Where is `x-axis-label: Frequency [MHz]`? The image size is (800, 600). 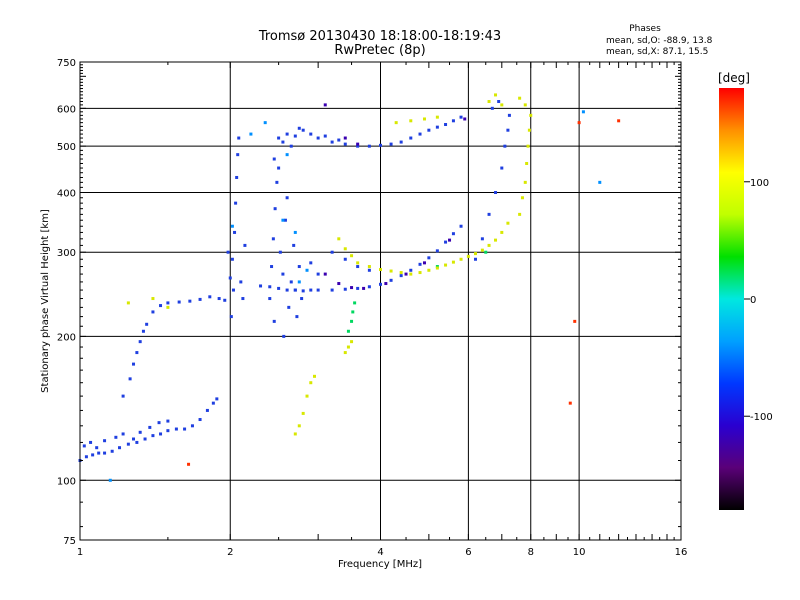 x-axis-label: Frequency [MHz] is located at coordinates (380, 564).